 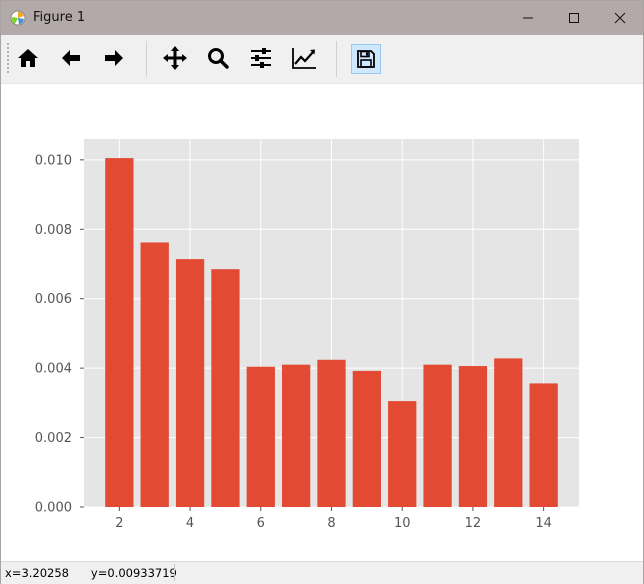 I want to click on y-tick-label: 0.008, so click(x=53, y=230).